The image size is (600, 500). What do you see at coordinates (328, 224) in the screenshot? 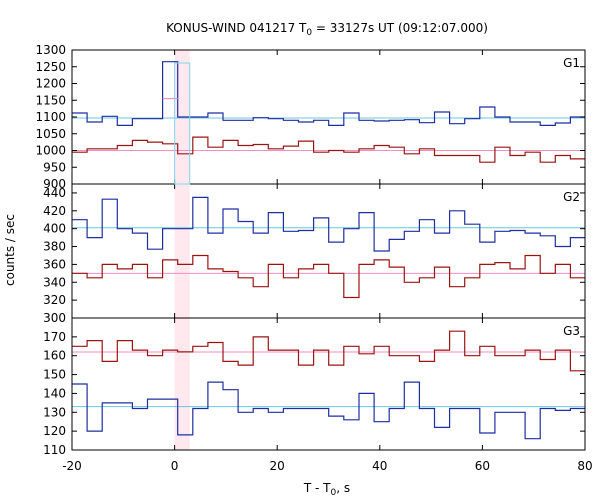
I see `series-blue-g2` at bounding box center [328, 224].